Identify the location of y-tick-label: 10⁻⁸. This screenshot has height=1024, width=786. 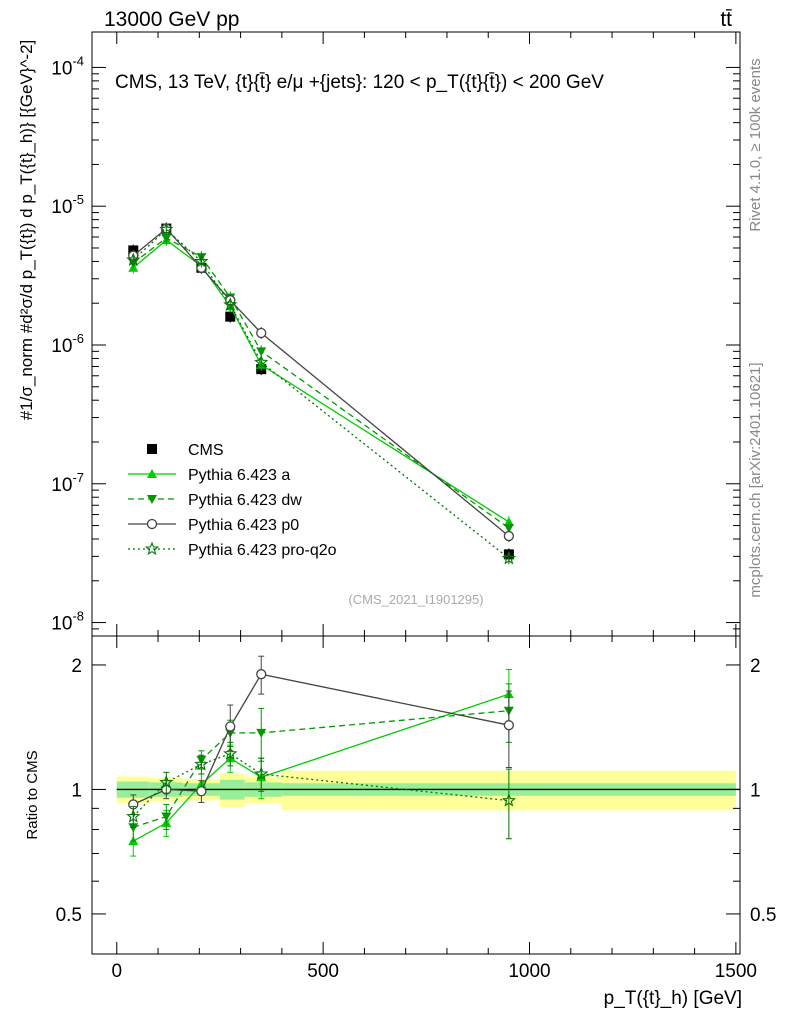
(67, 622).